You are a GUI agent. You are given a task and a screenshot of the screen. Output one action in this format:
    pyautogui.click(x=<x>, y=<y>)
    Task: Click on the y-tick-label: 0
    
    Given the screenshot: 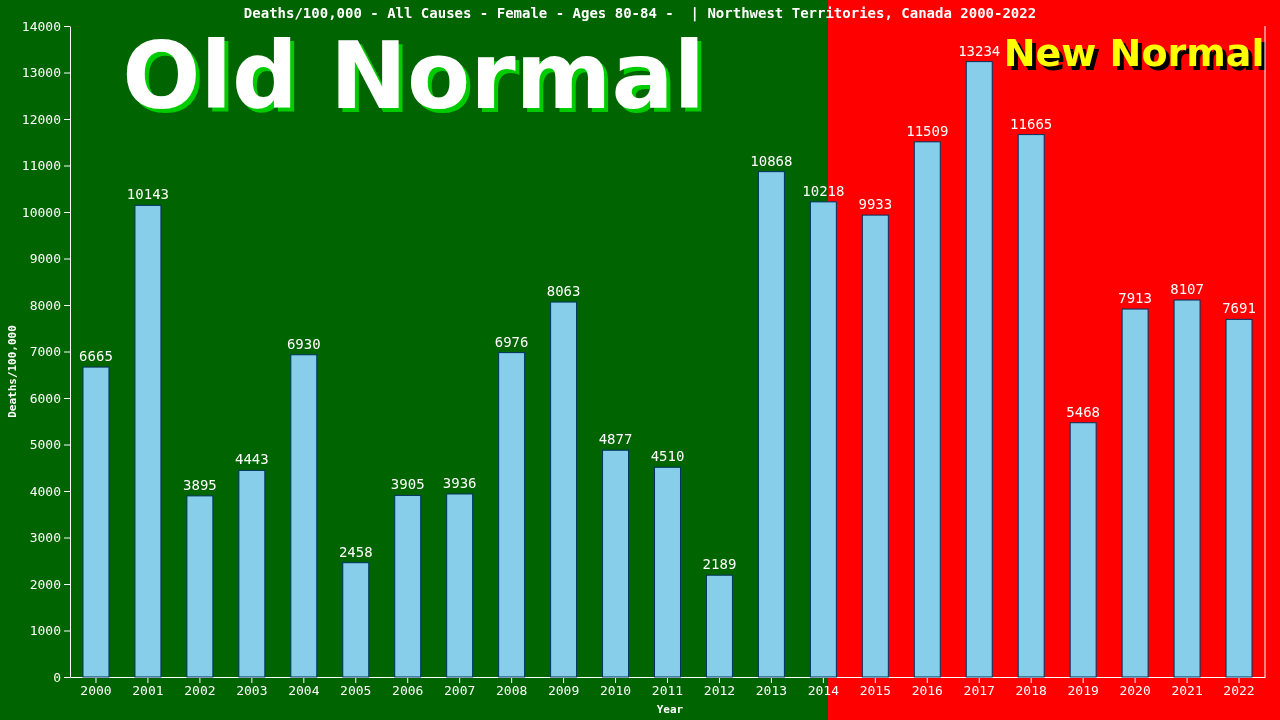 What is the action you would take?
    pyautogui.click(x=57, y=677)
    